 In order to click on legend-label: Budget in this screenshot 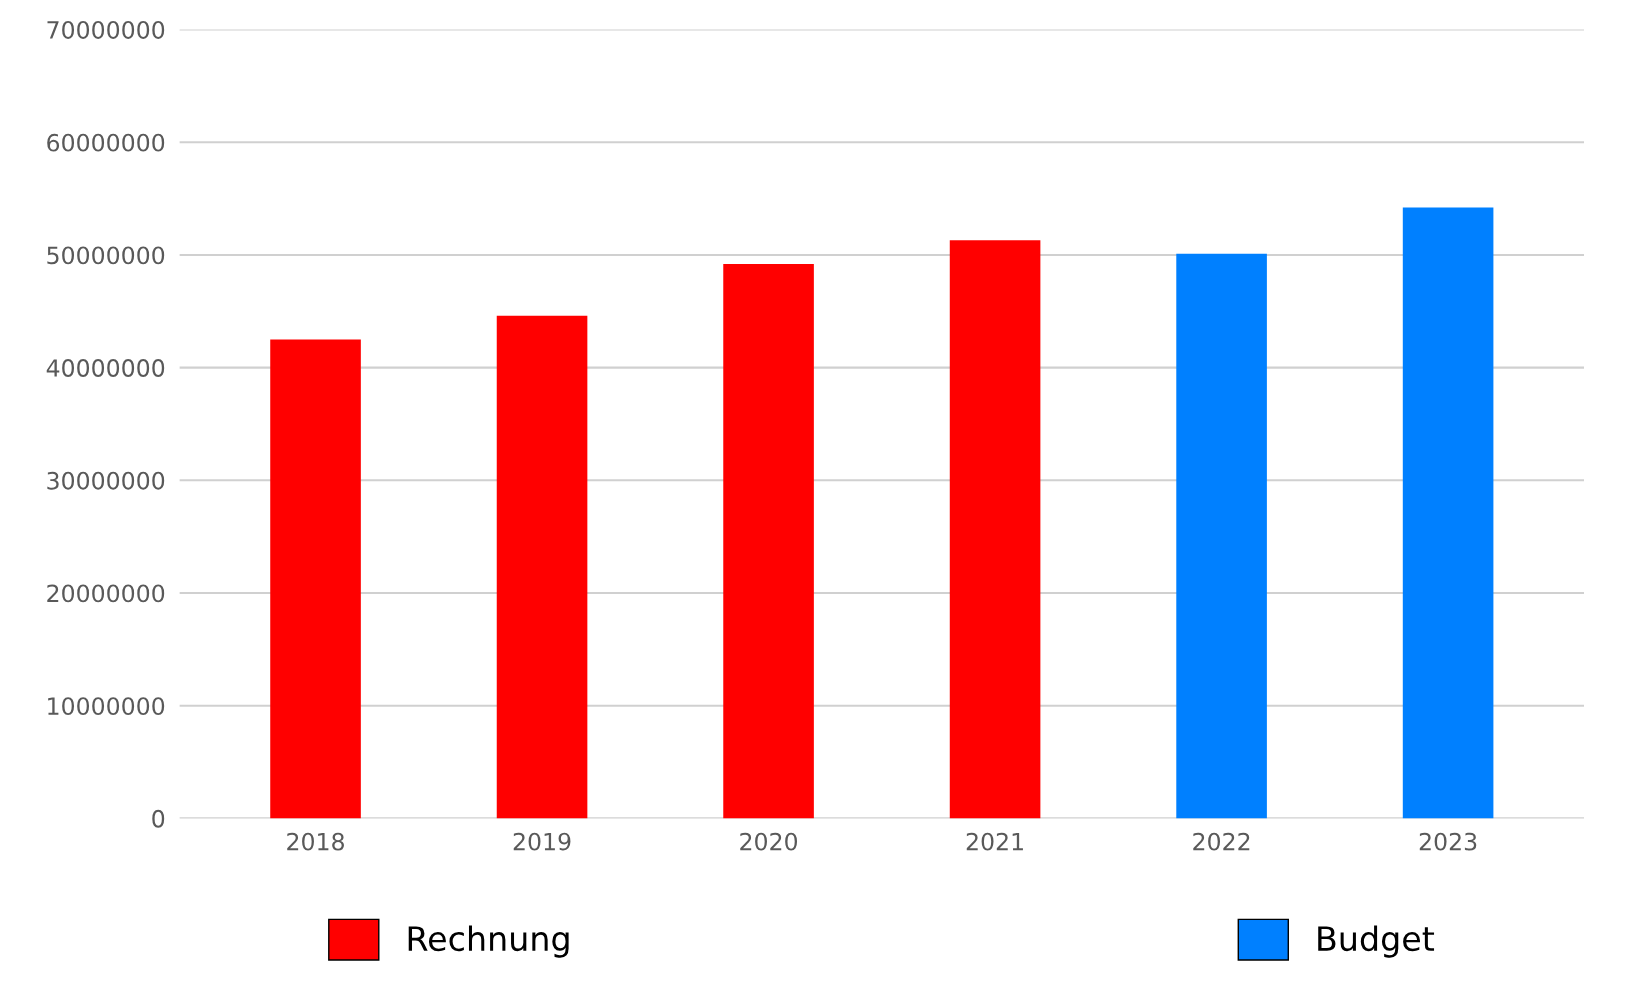, I will do `click(1376, 941)`.